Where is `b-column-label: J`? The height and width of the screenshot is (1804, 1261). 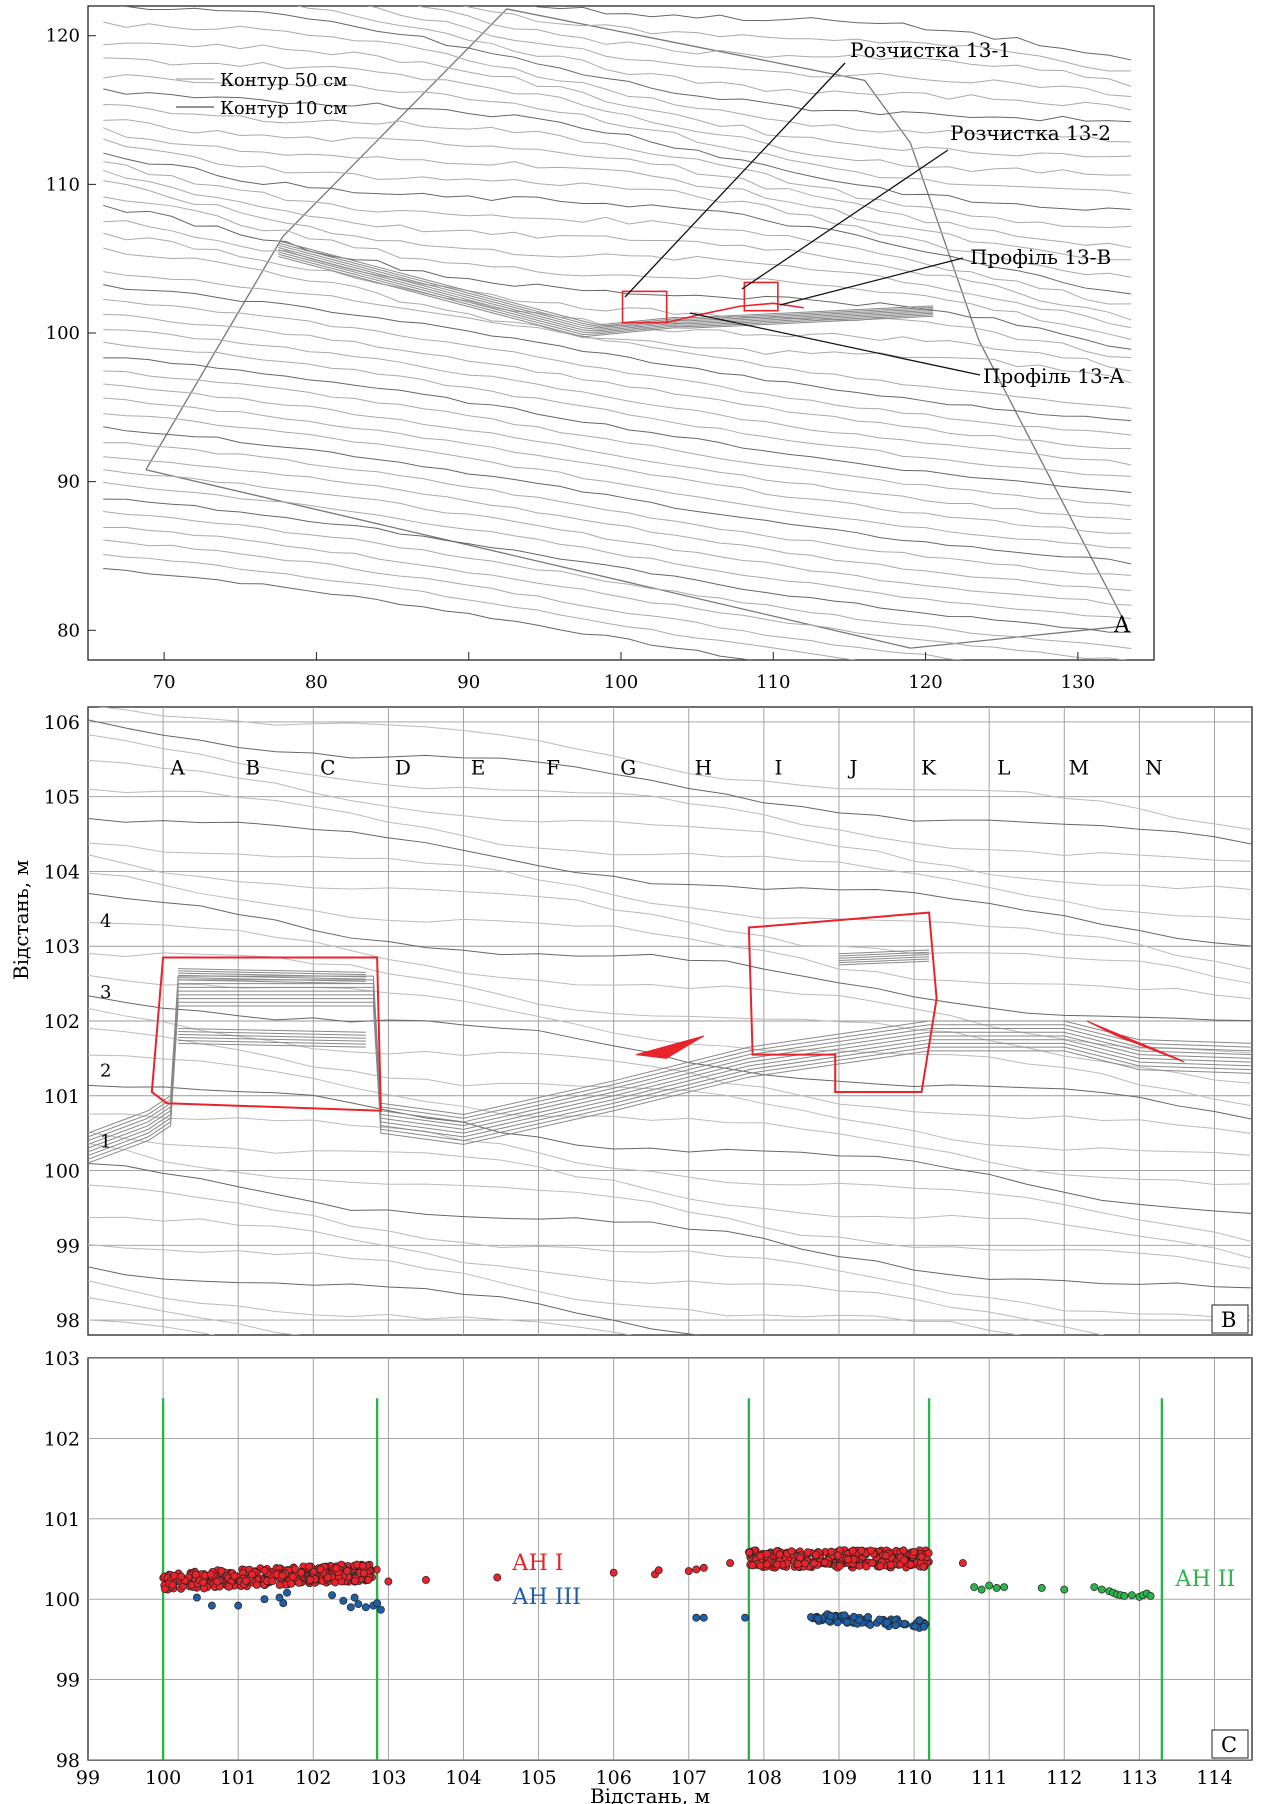
b-column-label: J is located at coordinates (853, 767).